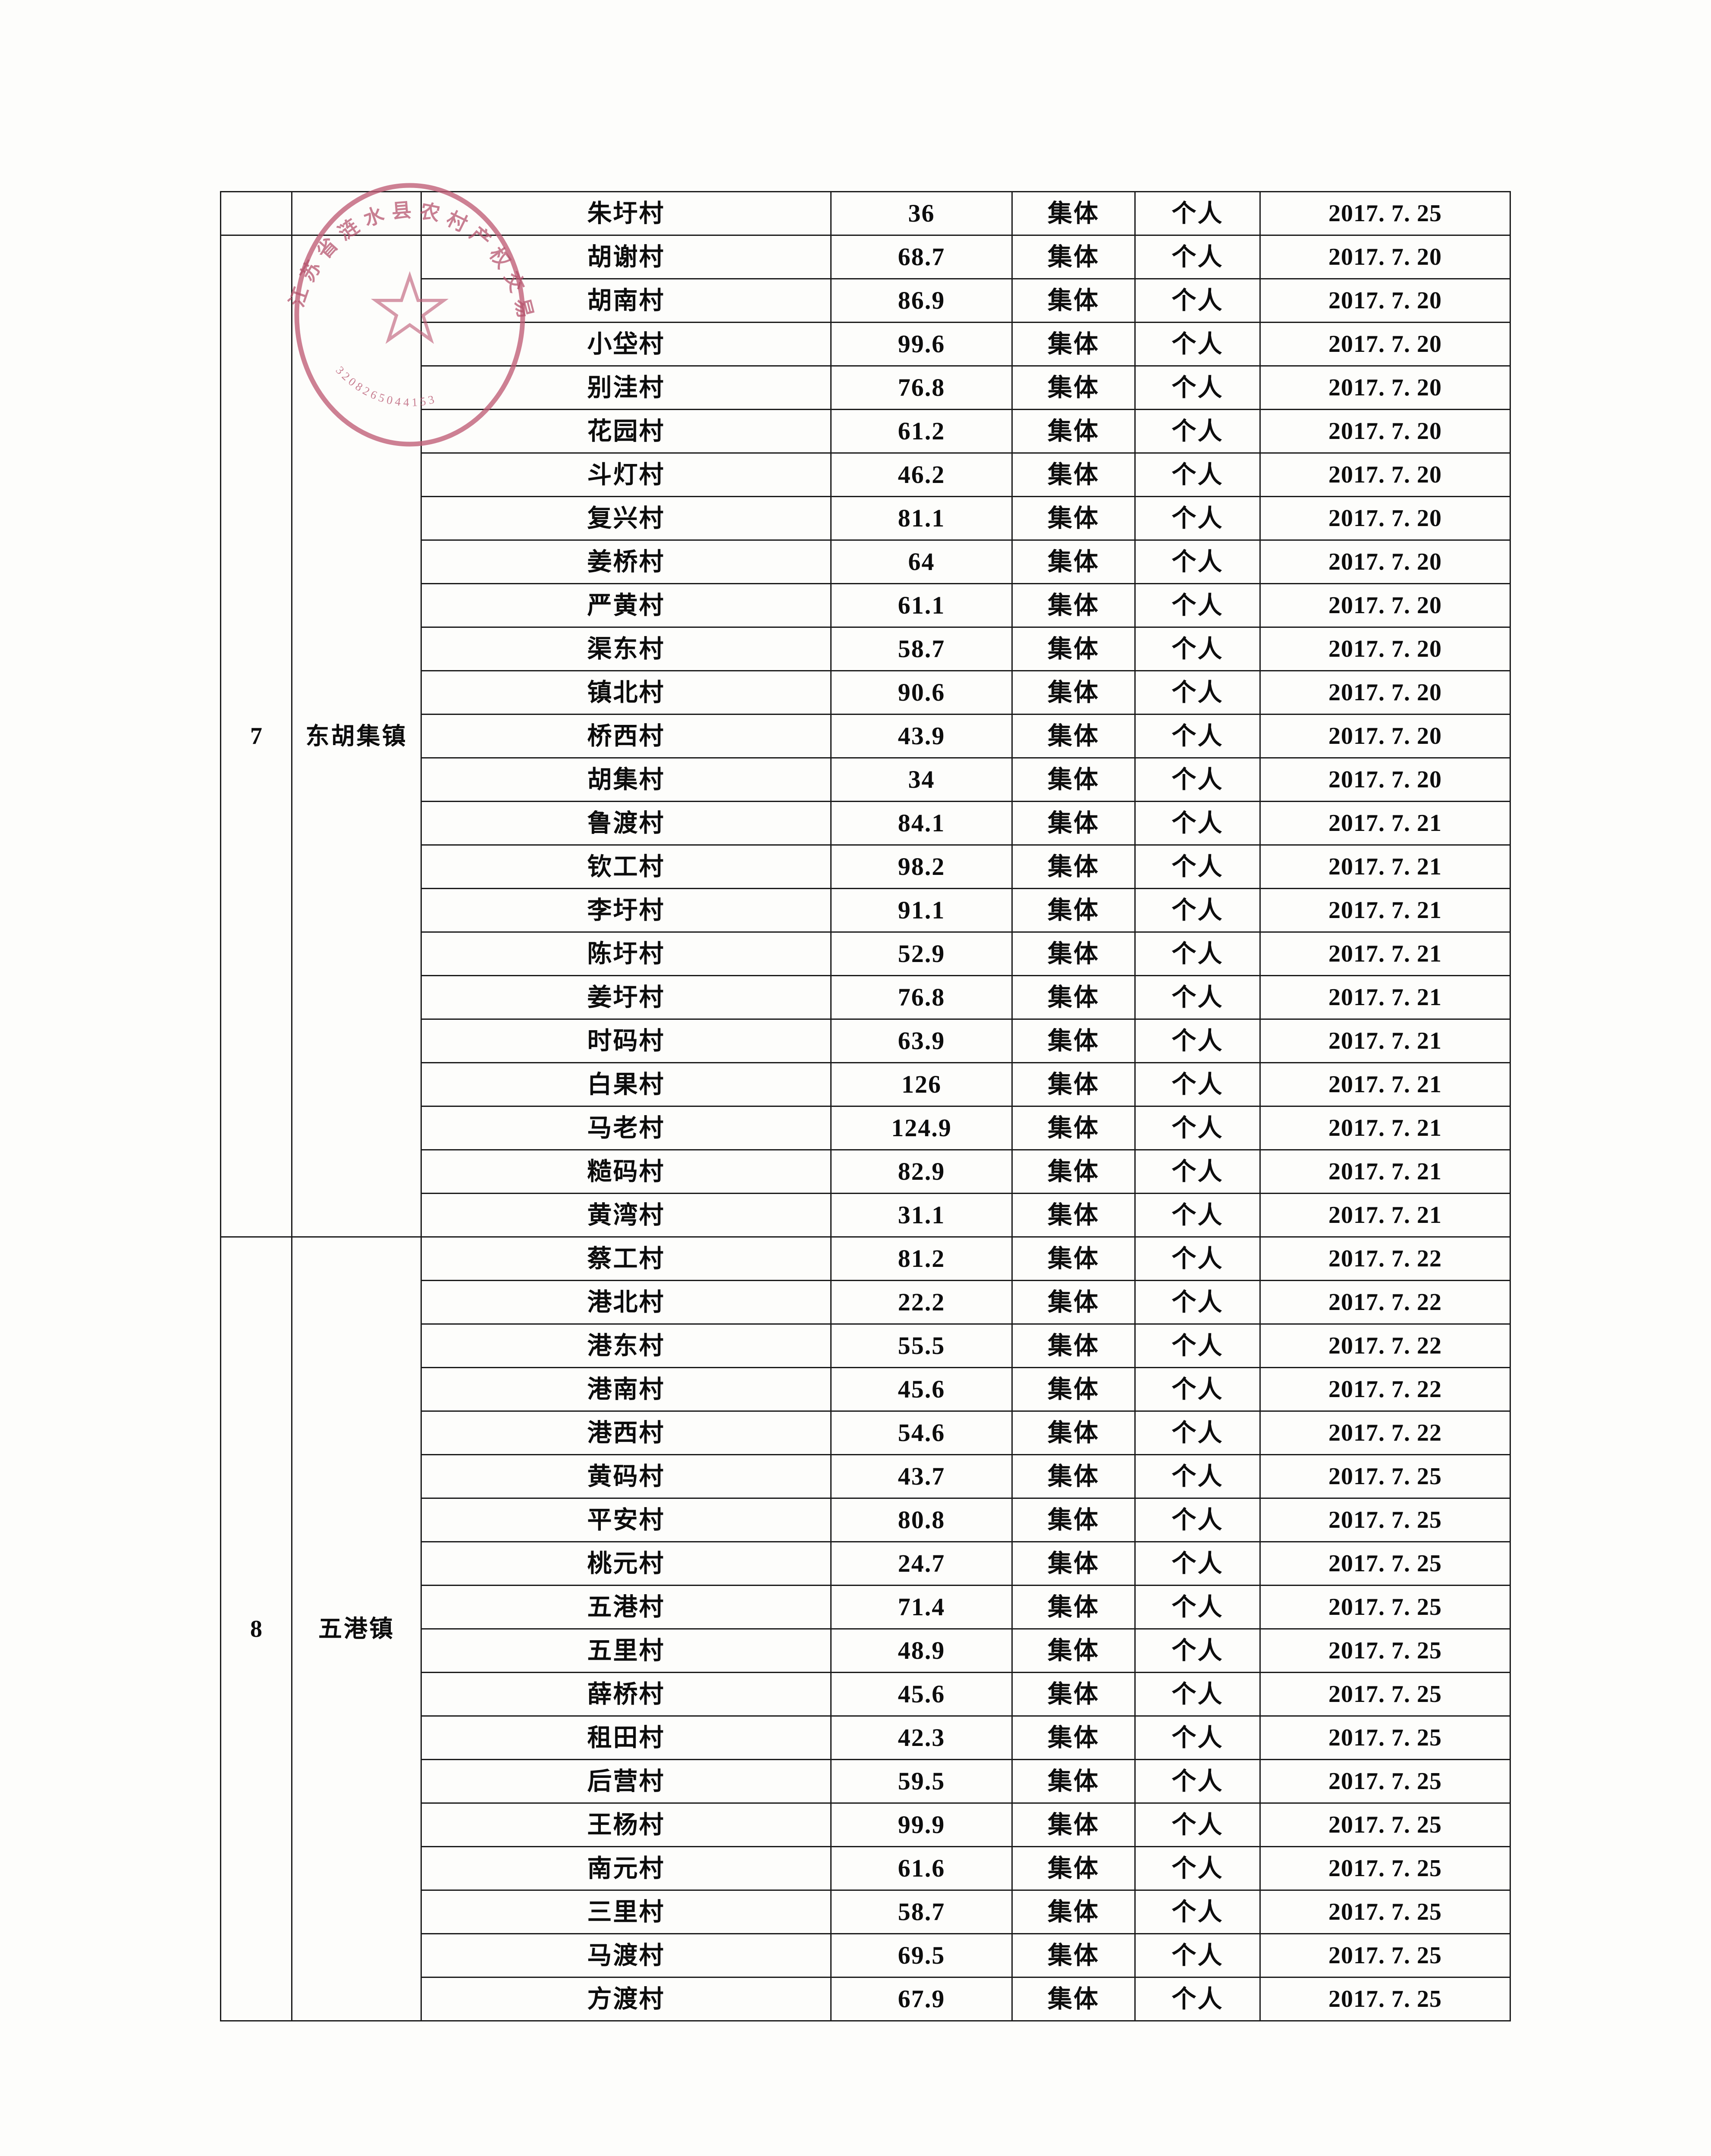 This screenshot has width=1711, height=2156. What do you see at coordinates (626, 953) in the screenshot?
I see `village-name-cell: 陈圩村` at bounding box center [626, 953].